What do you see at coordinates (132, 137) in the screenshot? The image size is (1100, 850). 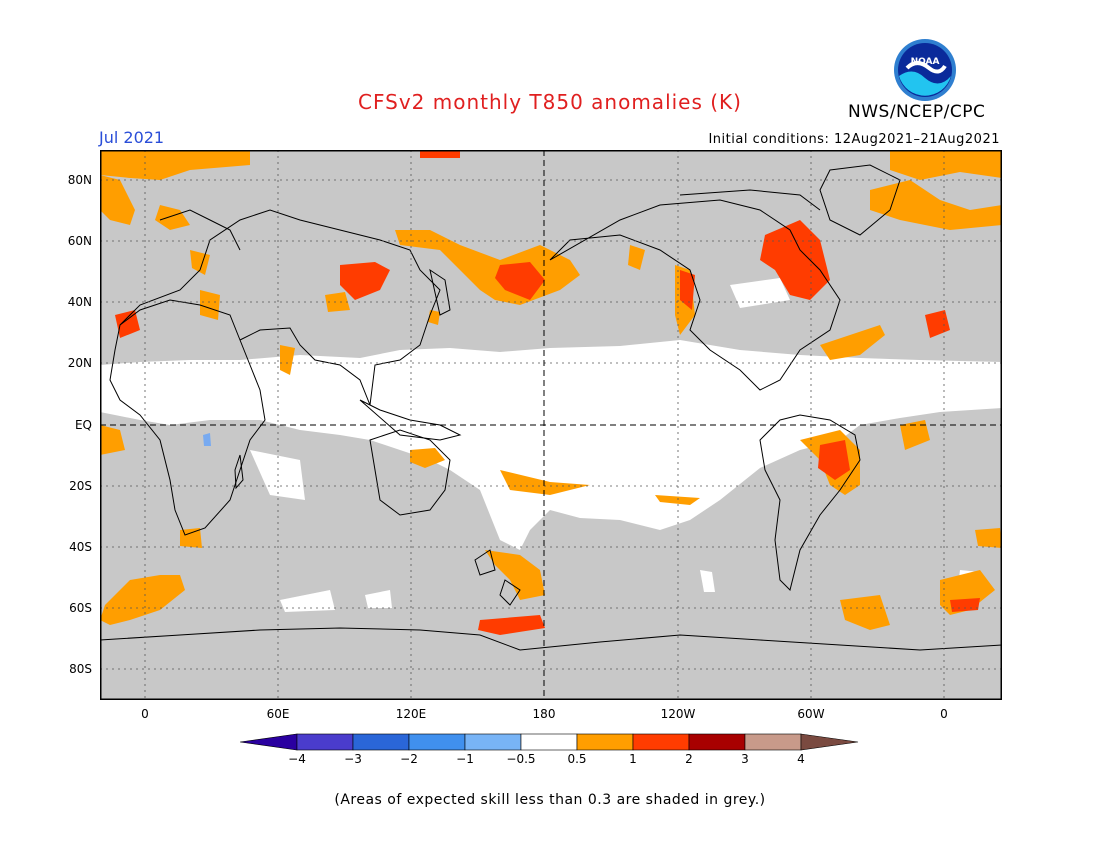 I see `month-label: Jul 2021` at bounding box center [132, 137].